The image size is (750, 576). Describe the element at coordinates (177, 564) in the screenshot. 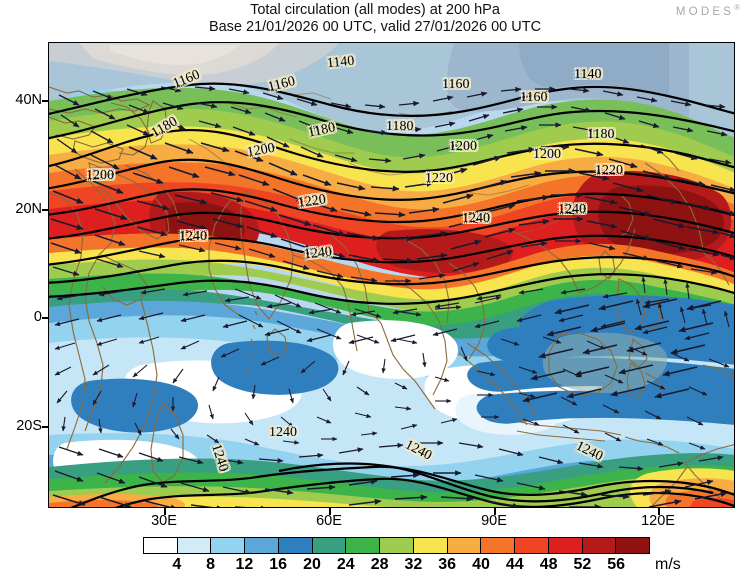

I see `colorbar-tick-4: 4` at that location.